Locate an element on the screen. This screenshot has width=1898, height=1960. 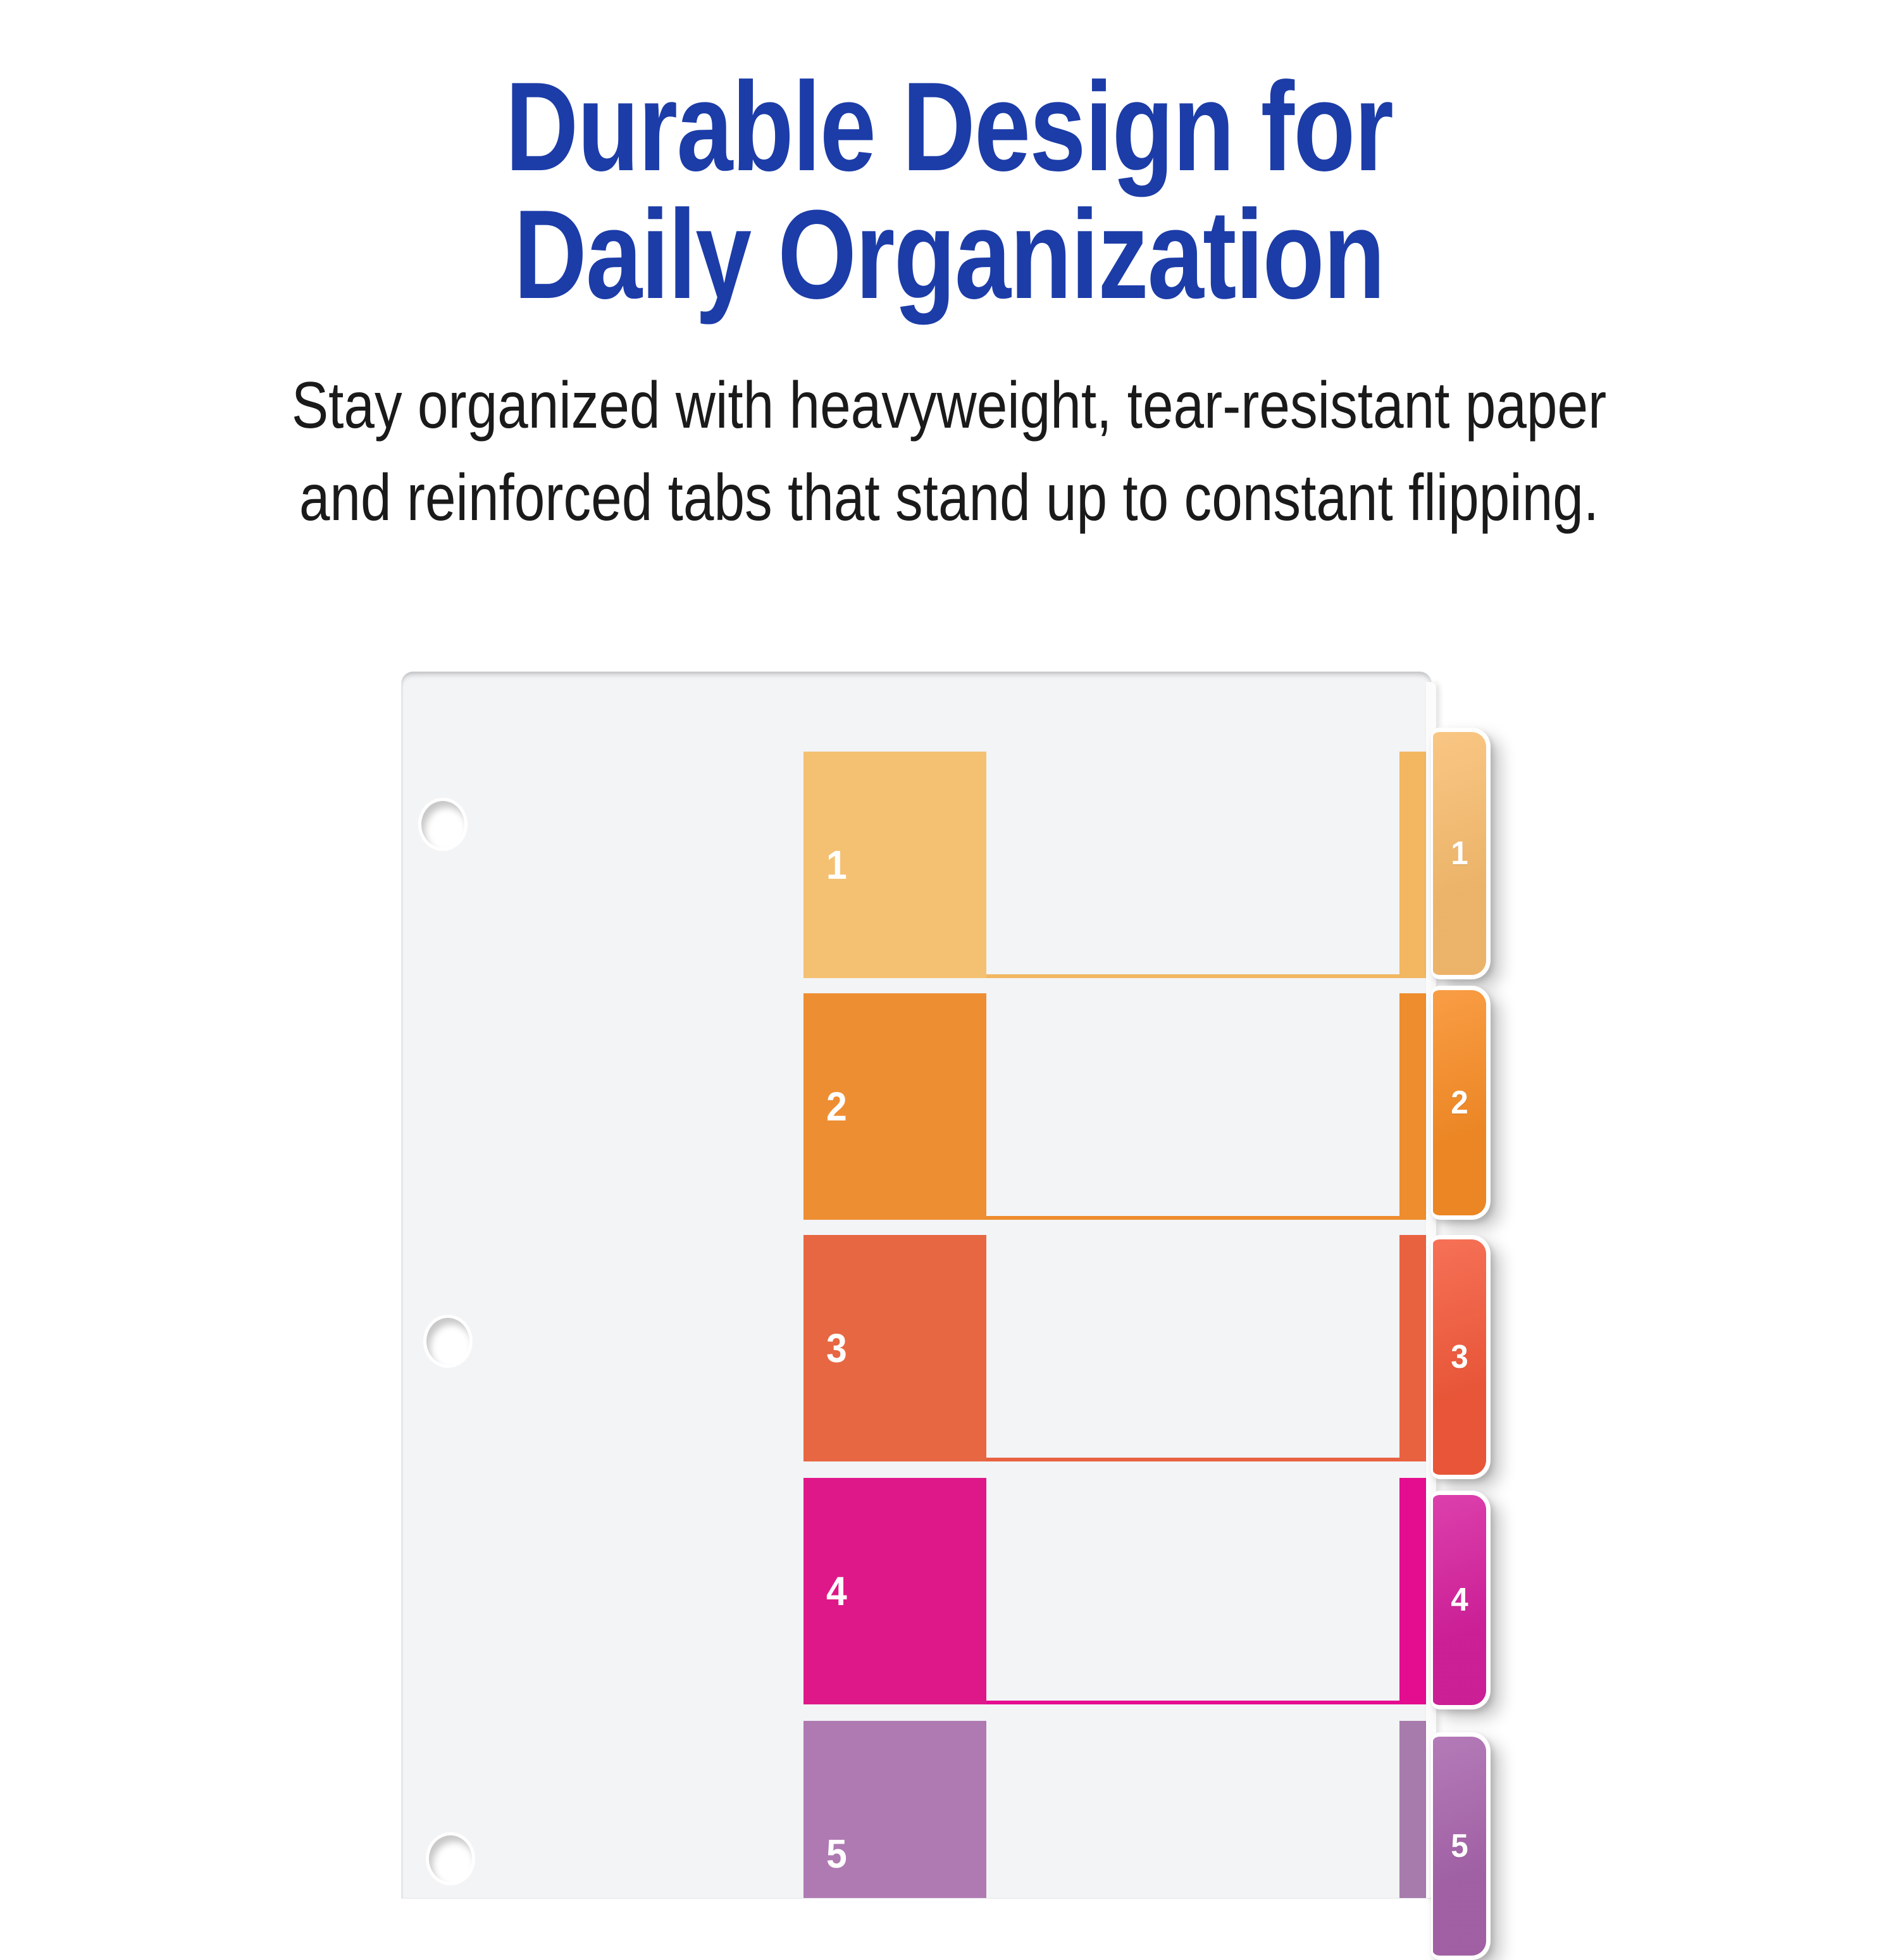
index-tab-1: 1 is located at coordinates (1461, 853).